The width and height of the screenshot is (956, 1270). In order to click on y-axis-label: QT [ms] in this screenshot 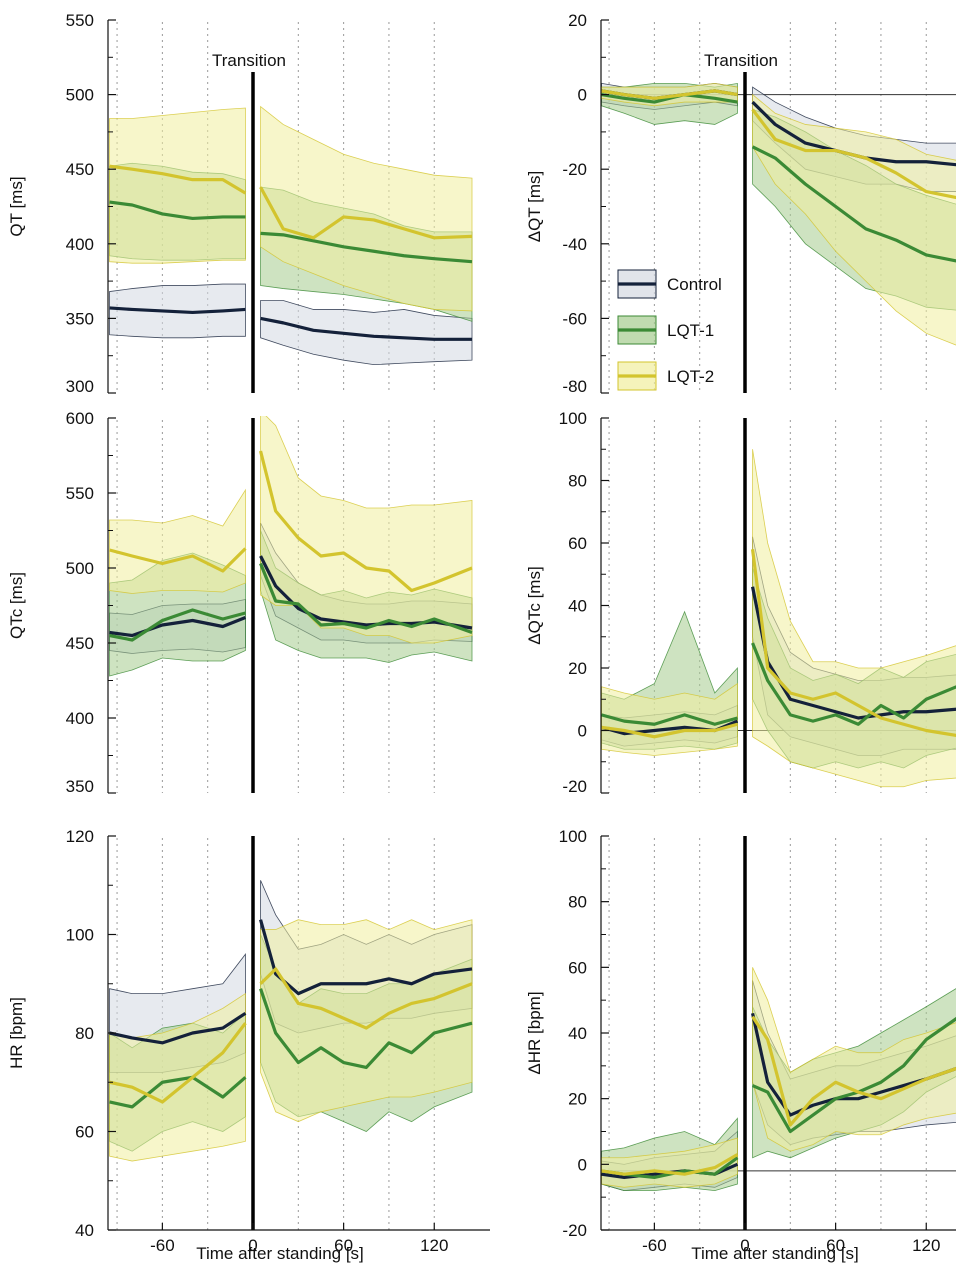, I will do `click(16, 206)`.